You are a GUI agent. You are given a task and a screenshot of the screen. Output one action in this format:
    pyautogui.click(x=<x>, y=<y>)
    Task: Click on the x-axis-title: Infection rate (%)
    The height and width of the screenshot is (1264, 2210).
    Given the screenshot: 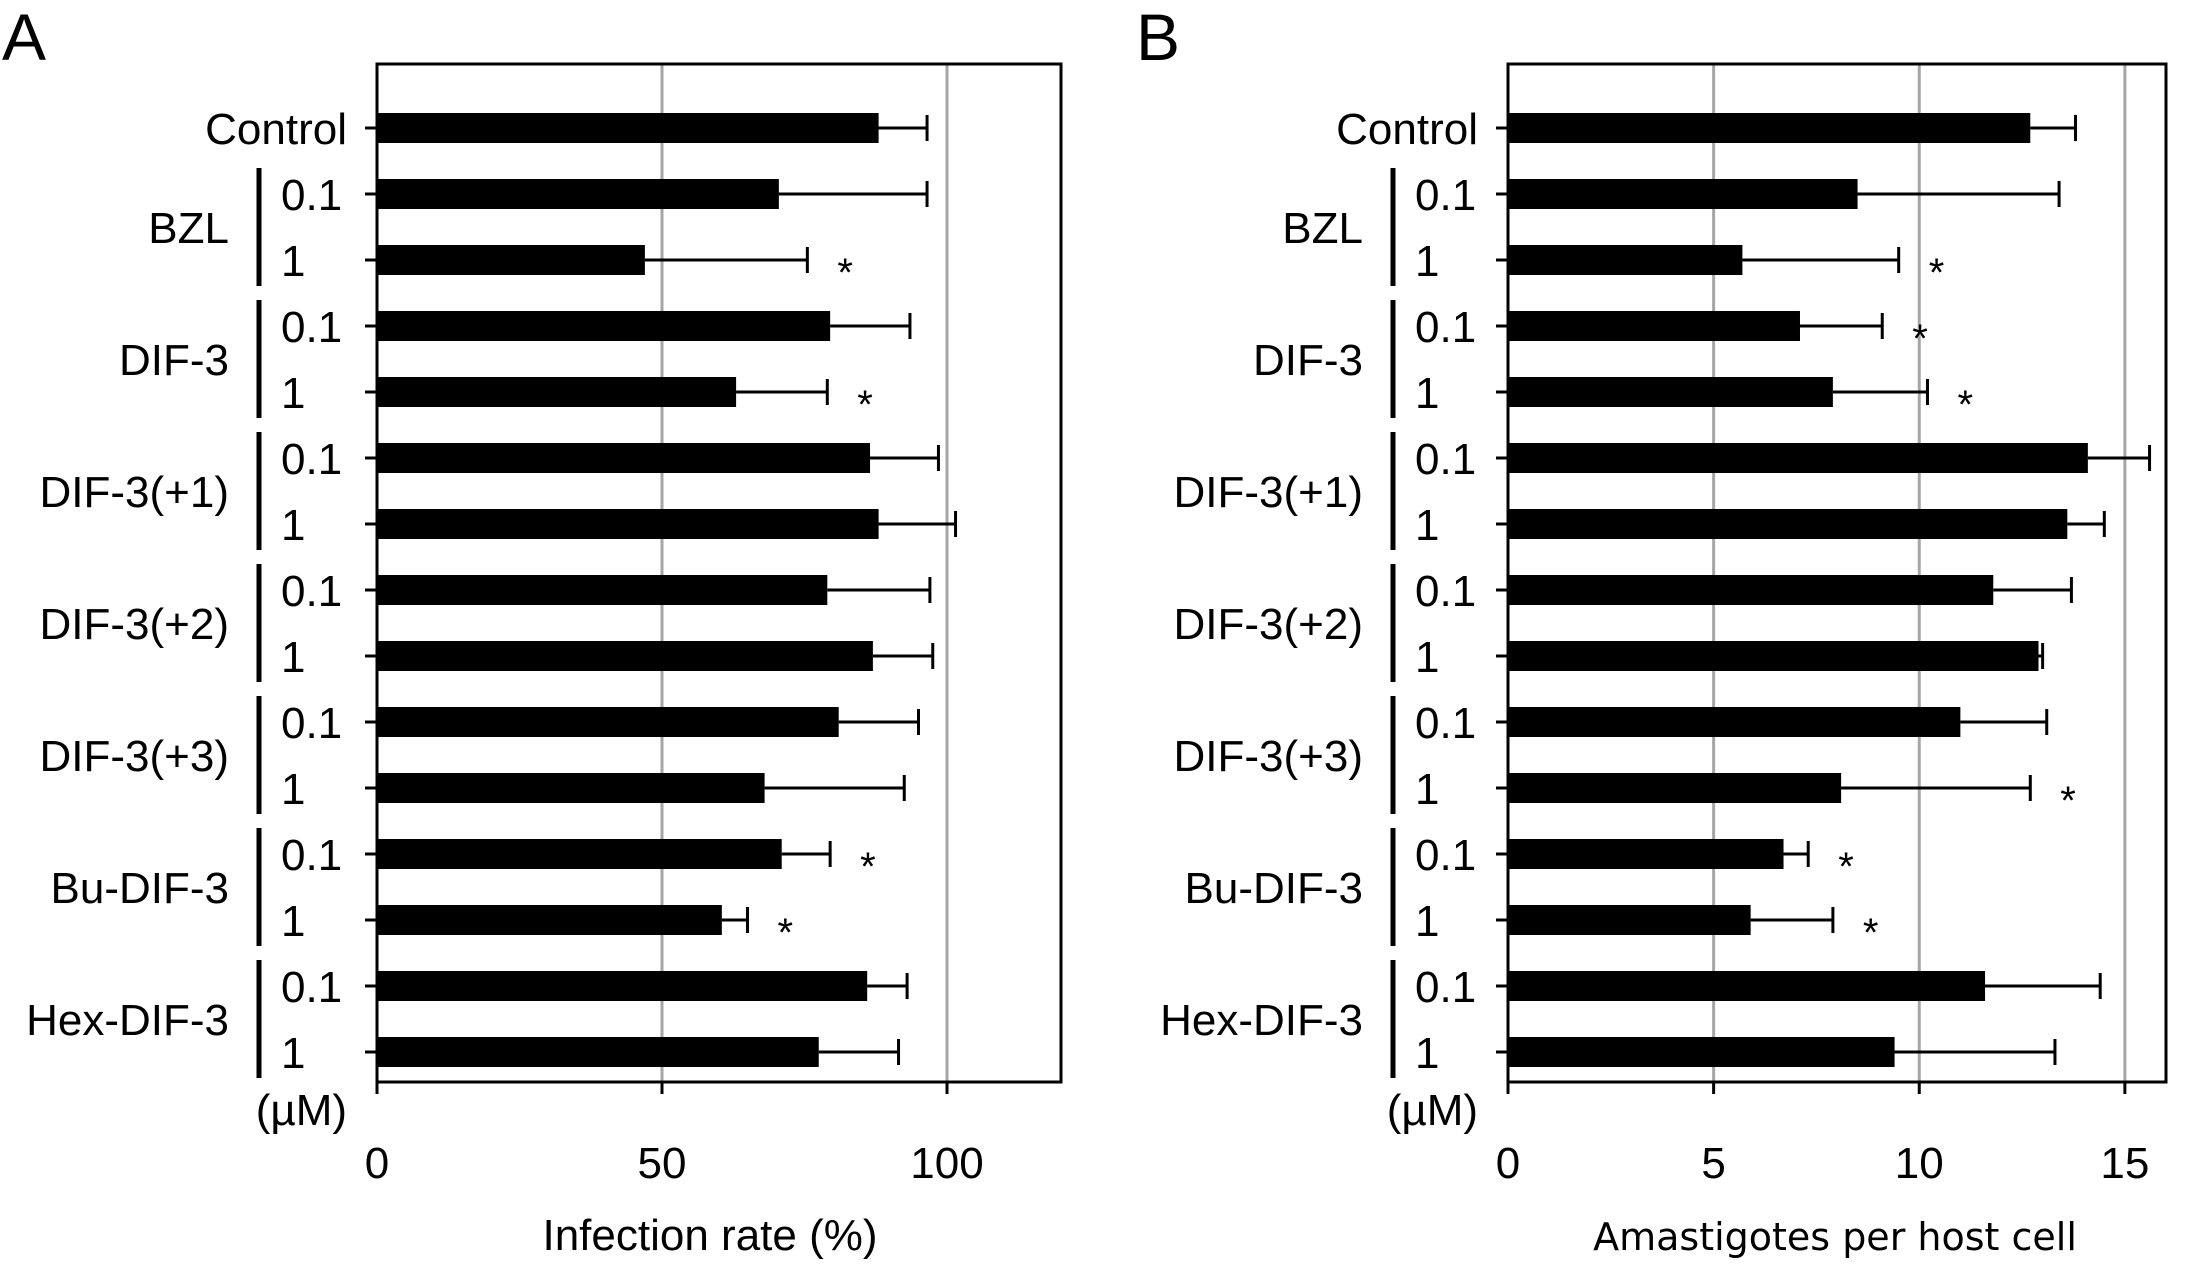 What is the action you would take?
    pyautogui.click(x=709, y=1235)
    